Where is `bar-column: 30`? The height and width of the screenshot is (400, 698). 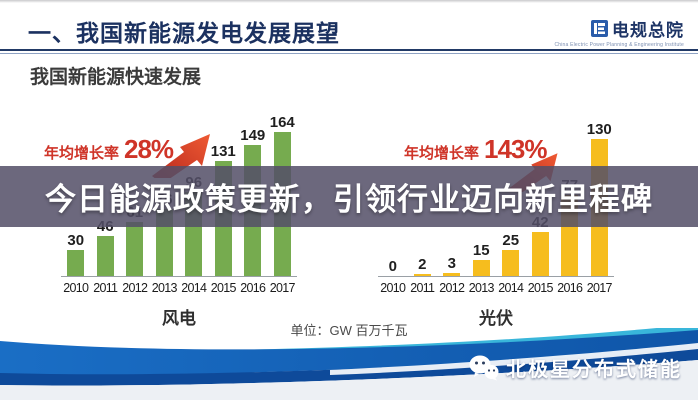
bar-column: 30 is located at coordinates (76, 254).